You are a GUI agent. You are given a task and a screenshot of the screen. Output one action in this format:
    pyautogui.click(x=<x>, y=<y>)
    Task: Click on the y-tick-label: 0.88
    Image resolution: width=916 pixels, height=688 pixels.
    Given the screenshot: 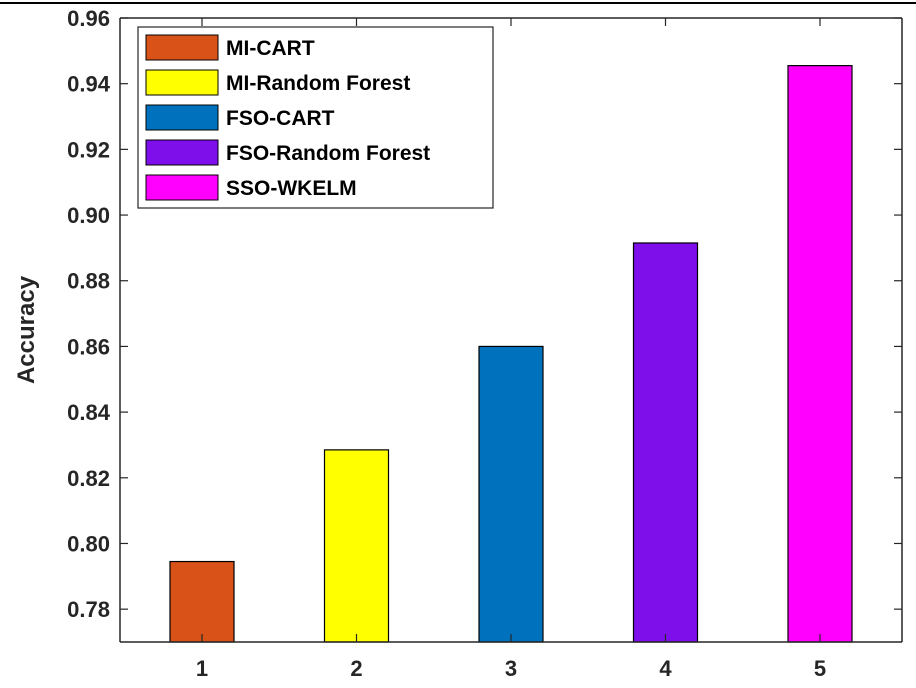 What is the action you would take?
    pyautogui.click(x=88, y=281)
    